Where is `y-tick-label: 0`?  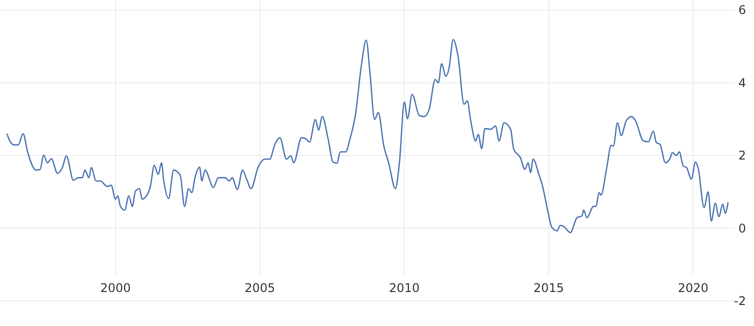
y-tick-label: 0 is located at coordinates (742, 228).